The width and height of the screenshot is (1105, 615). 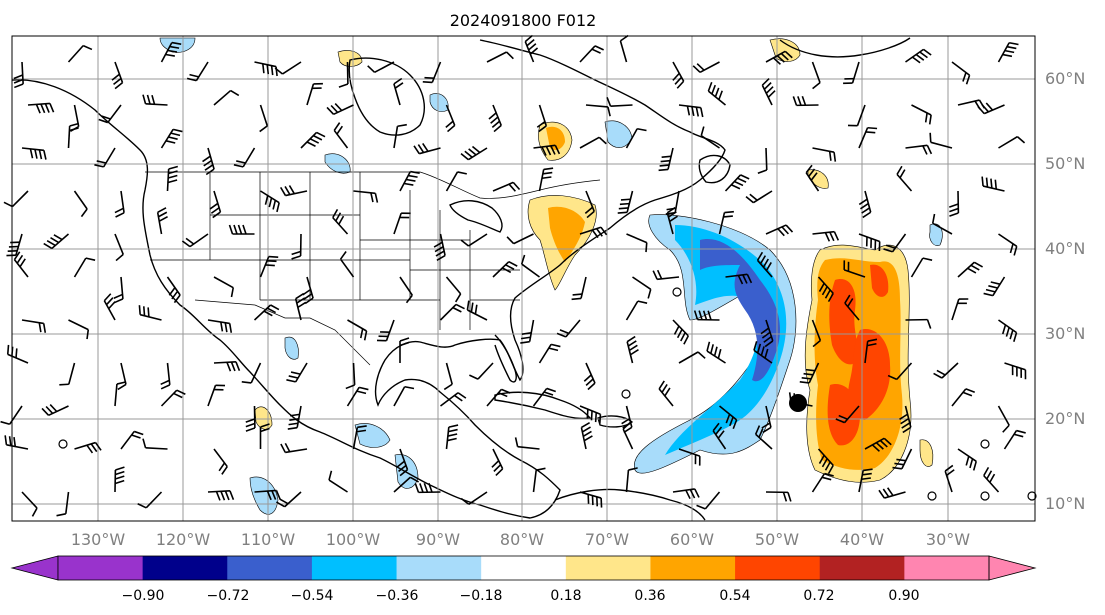 What do you see at coordinates (523, 20) in the screenshot?
I see `map-title: 2024091800 F012` at bounding box center [523, 20].